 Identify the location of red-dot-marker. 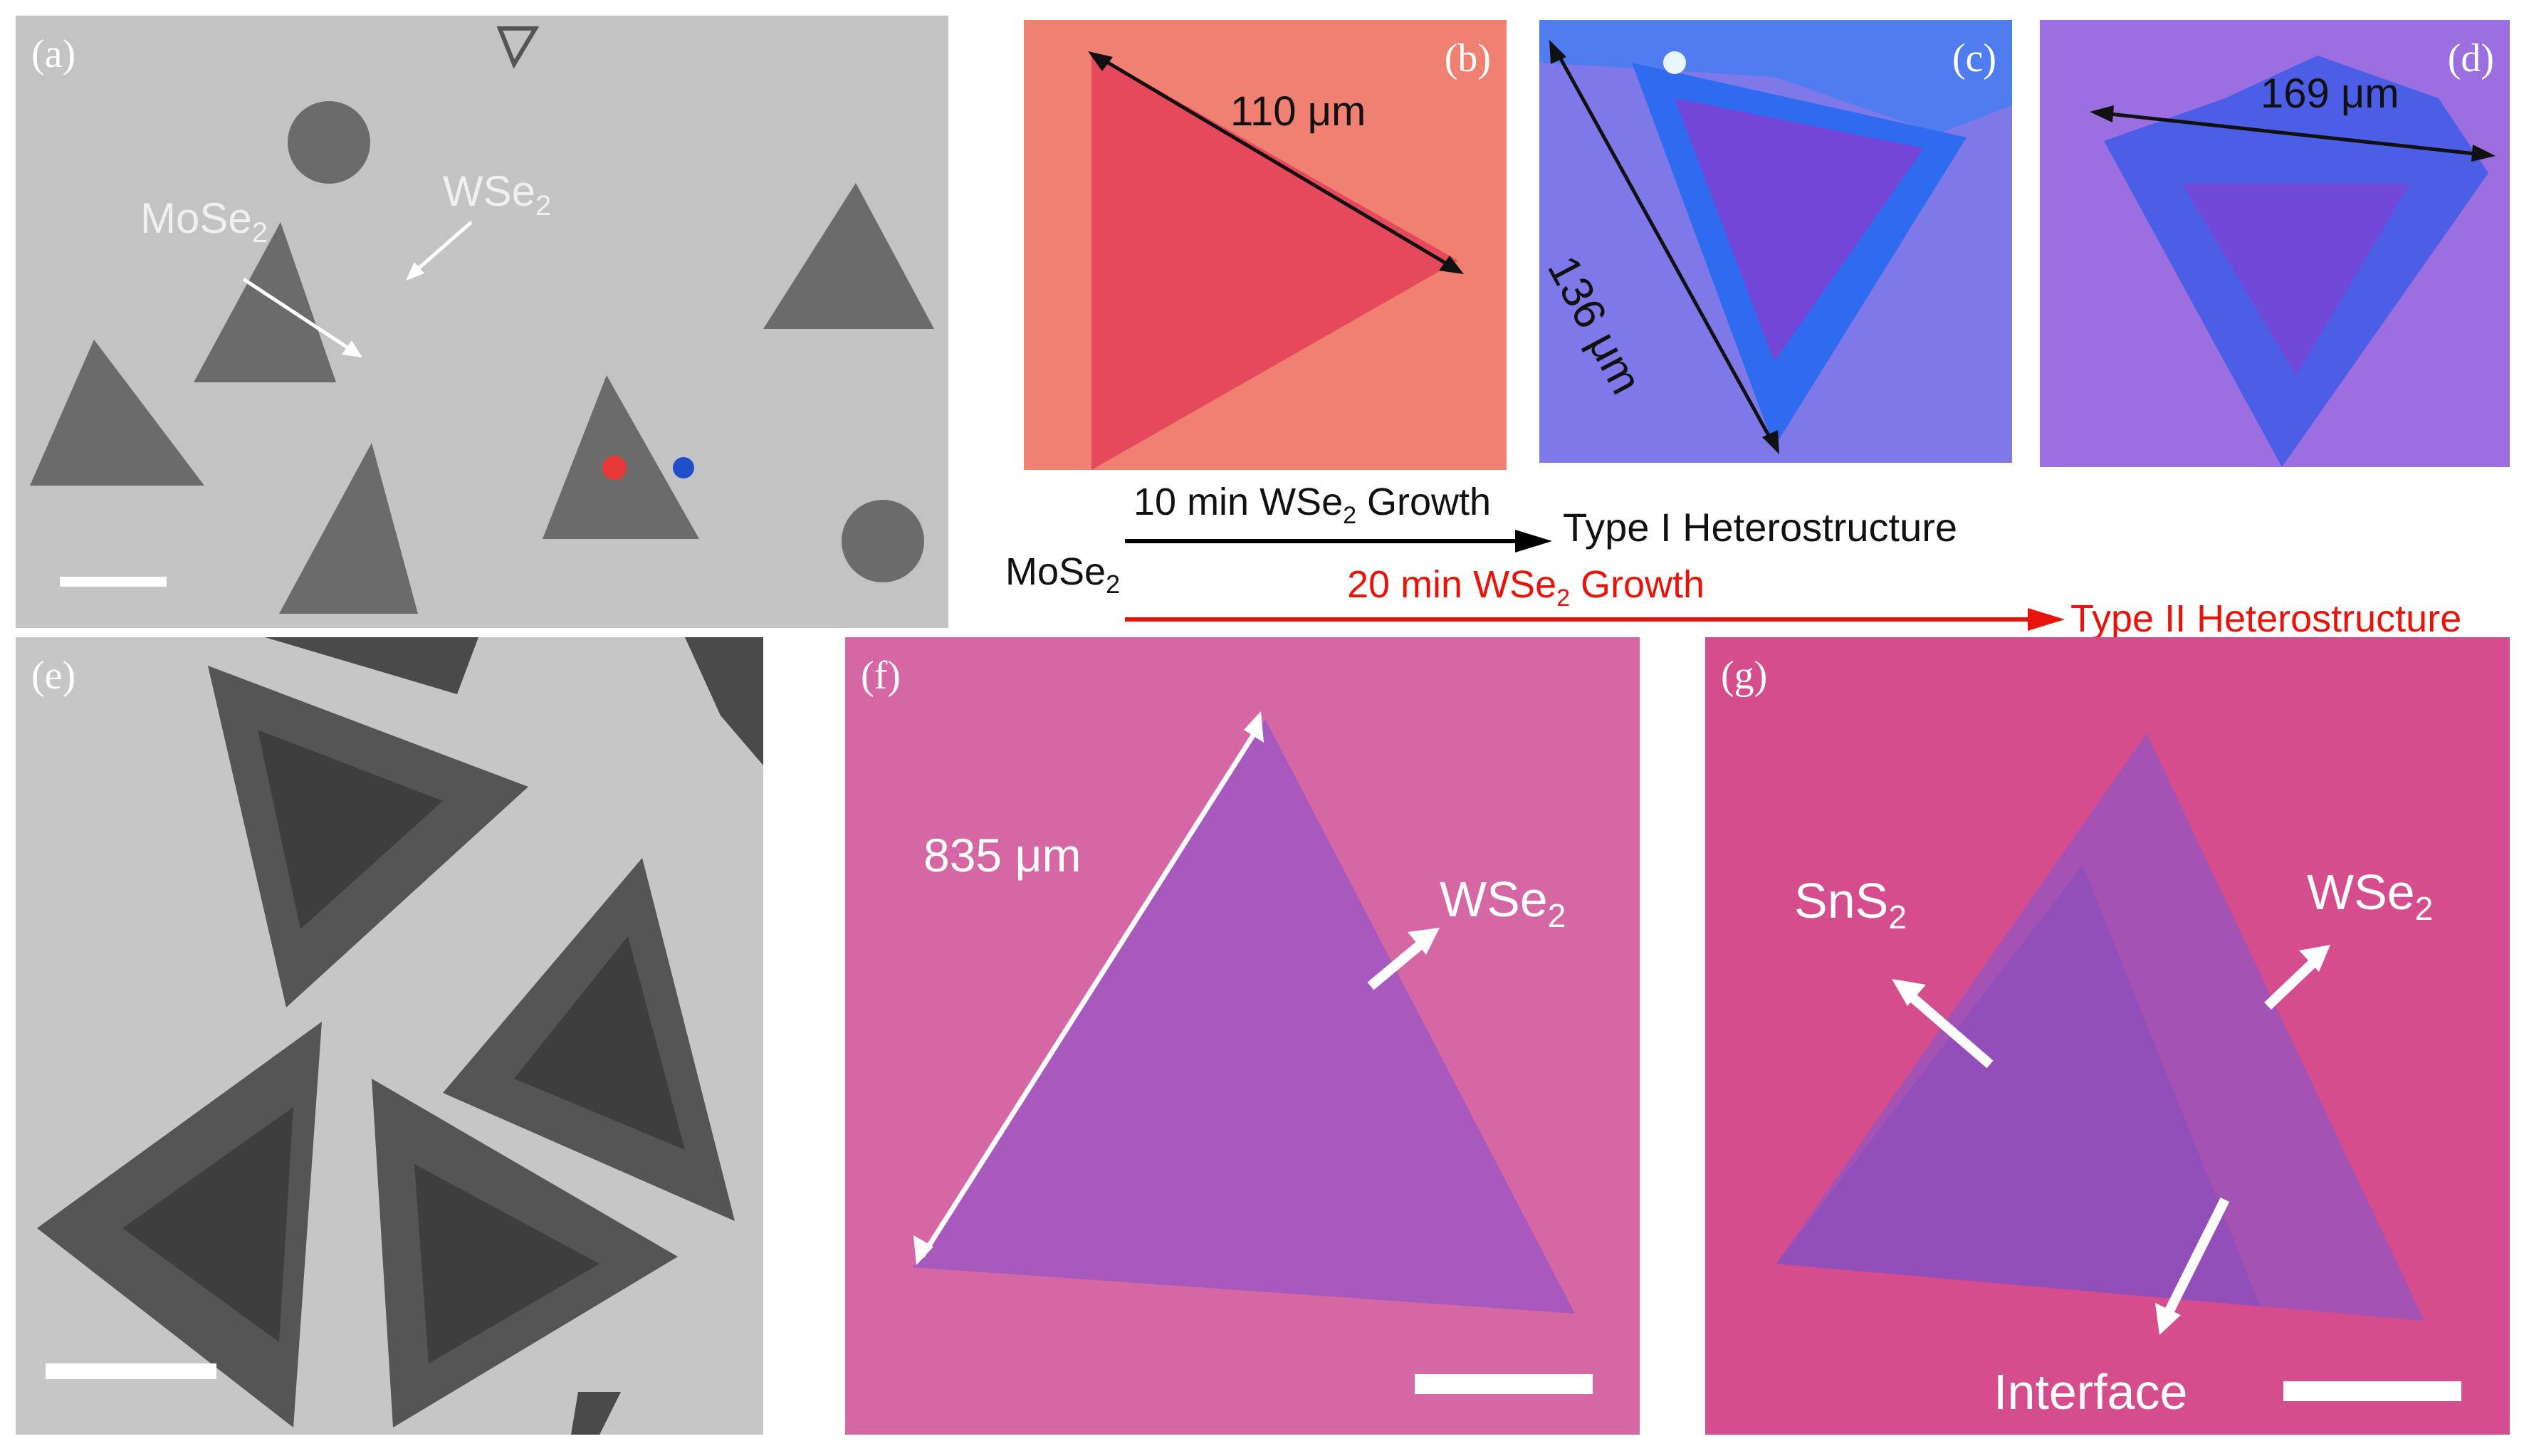
(615, 468).